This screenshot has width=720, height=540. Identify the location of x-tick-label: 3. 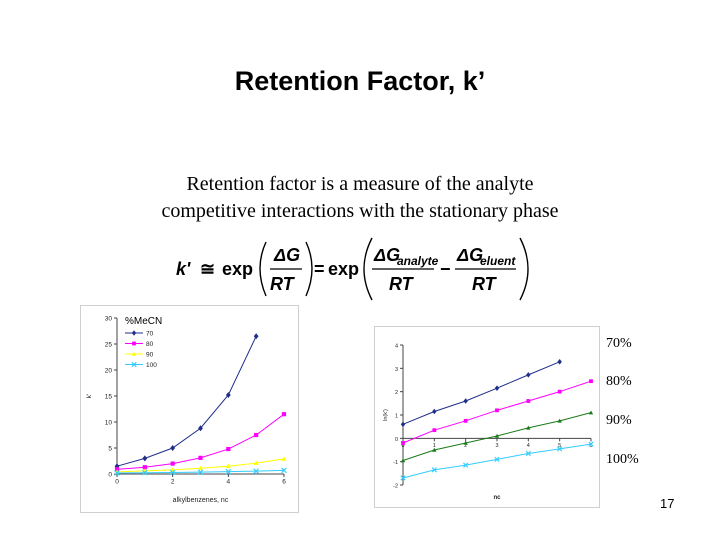
(496, 446).